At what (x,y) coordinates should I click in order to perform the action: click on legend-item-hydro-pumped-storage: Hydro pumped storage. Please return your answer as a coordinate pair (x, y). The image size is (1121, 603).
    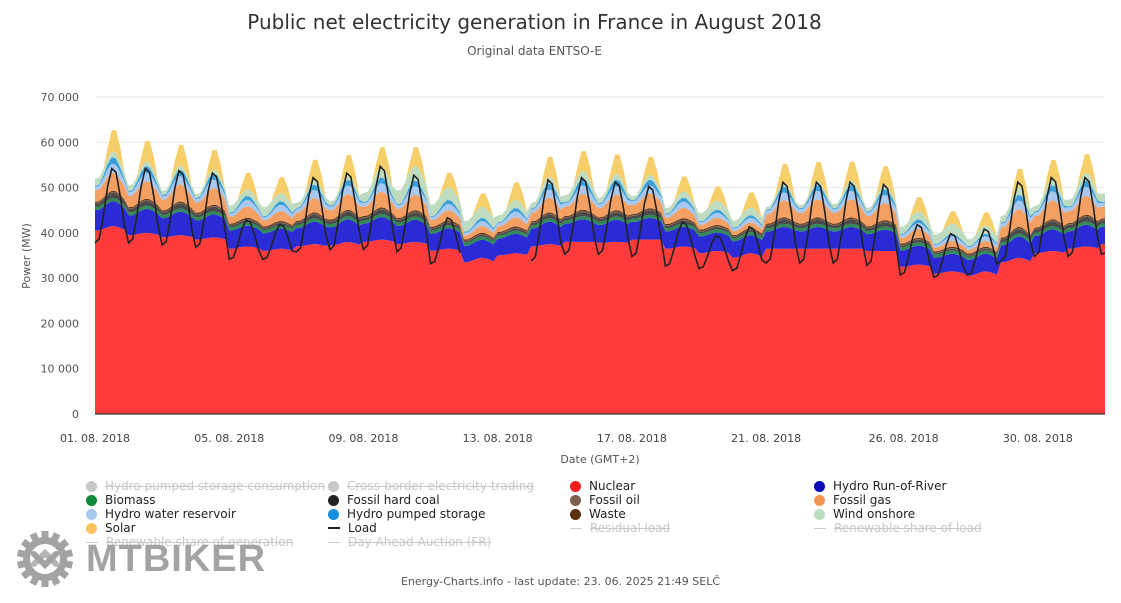
    Looking at the image, I should click on (407, 514).